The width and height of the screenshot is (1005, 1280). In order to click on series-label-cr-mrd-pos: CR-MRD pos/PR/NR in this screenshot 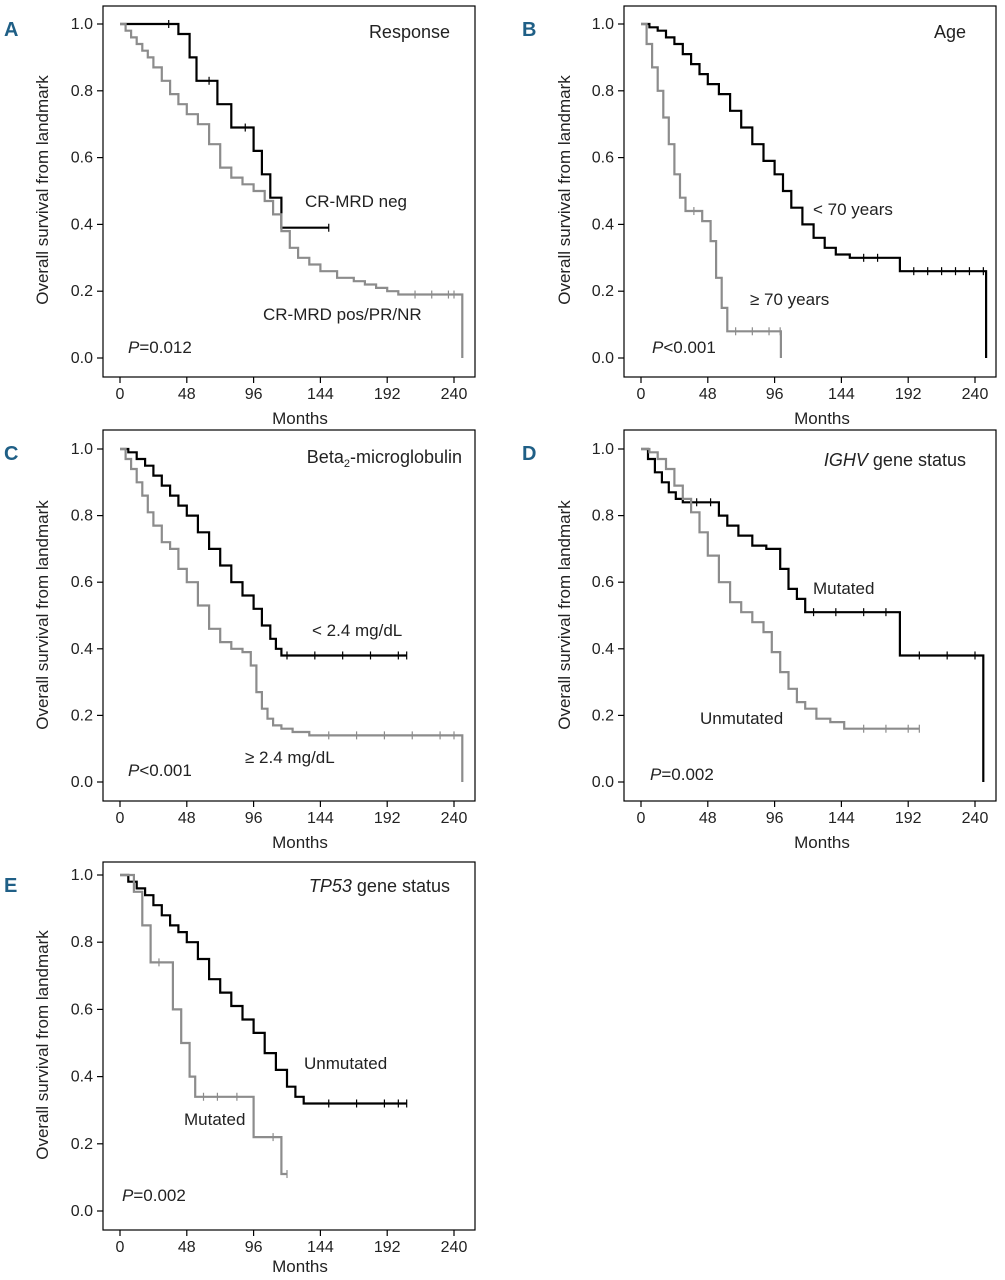, I will do `click(342, 314)`.